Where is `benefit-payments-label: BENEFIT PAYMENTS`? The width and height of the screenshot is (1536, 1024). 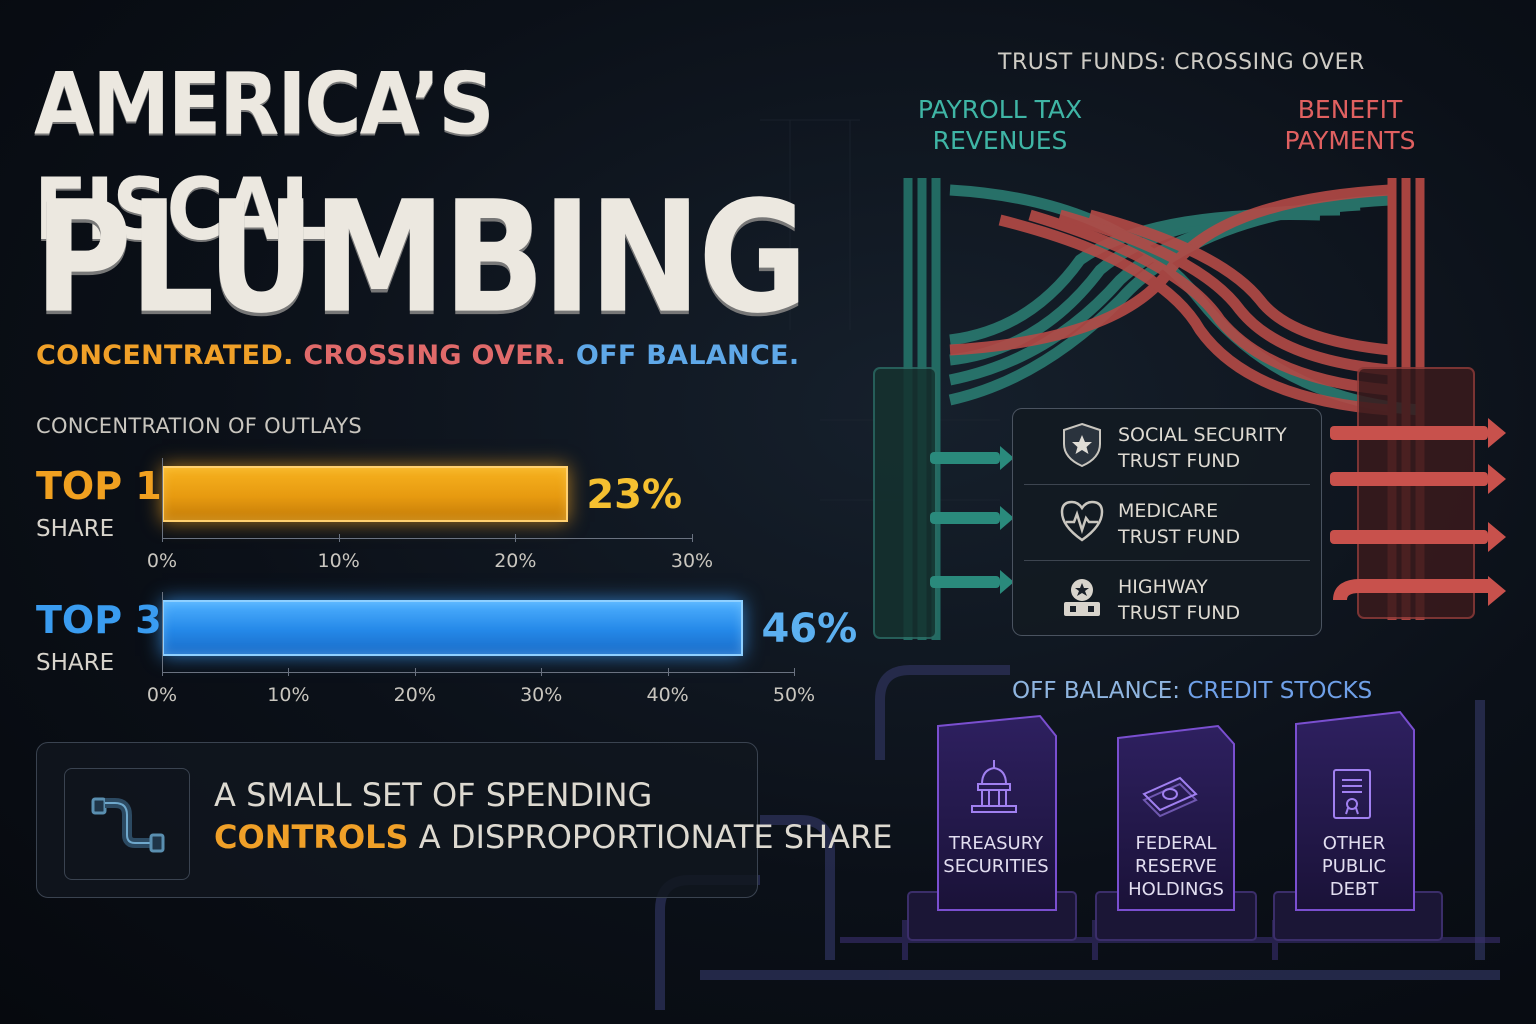 benefit-payments-label: BENEFIT PAYMENTS is located at coordinates (1350, 125).